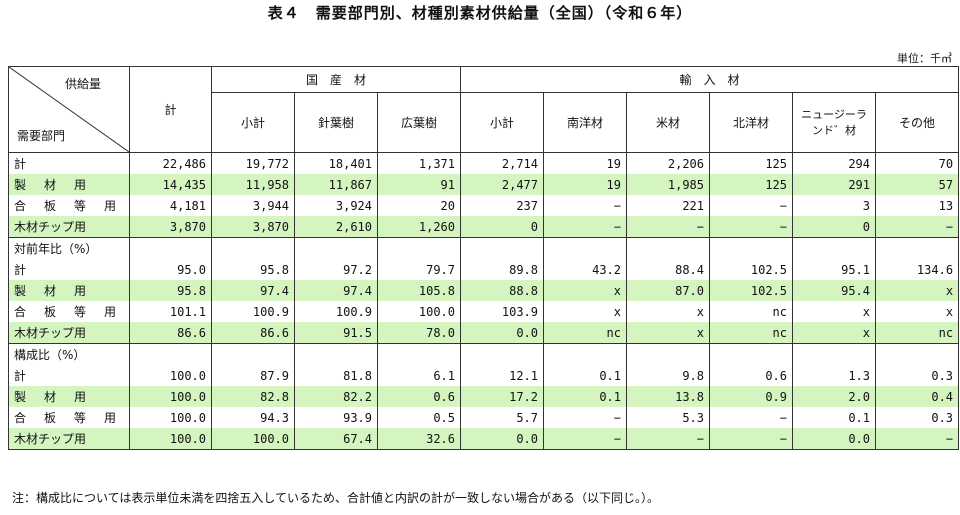 The height and width of the screenshot is (515, 960). Describe the element at coordinates (336, 396) in the screenshot. I see `value-cell: 82.2` at that location.